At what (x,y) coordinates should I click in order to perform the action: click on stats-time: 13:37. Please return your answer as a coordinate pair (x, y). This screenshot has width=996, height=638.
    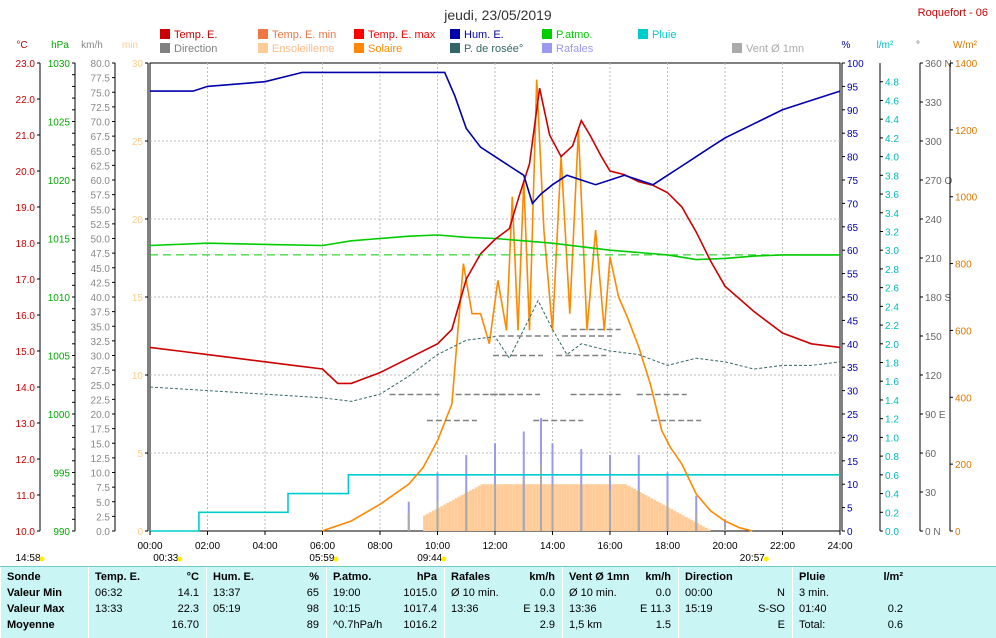
    Looking at the image, I should click on (227, 593).